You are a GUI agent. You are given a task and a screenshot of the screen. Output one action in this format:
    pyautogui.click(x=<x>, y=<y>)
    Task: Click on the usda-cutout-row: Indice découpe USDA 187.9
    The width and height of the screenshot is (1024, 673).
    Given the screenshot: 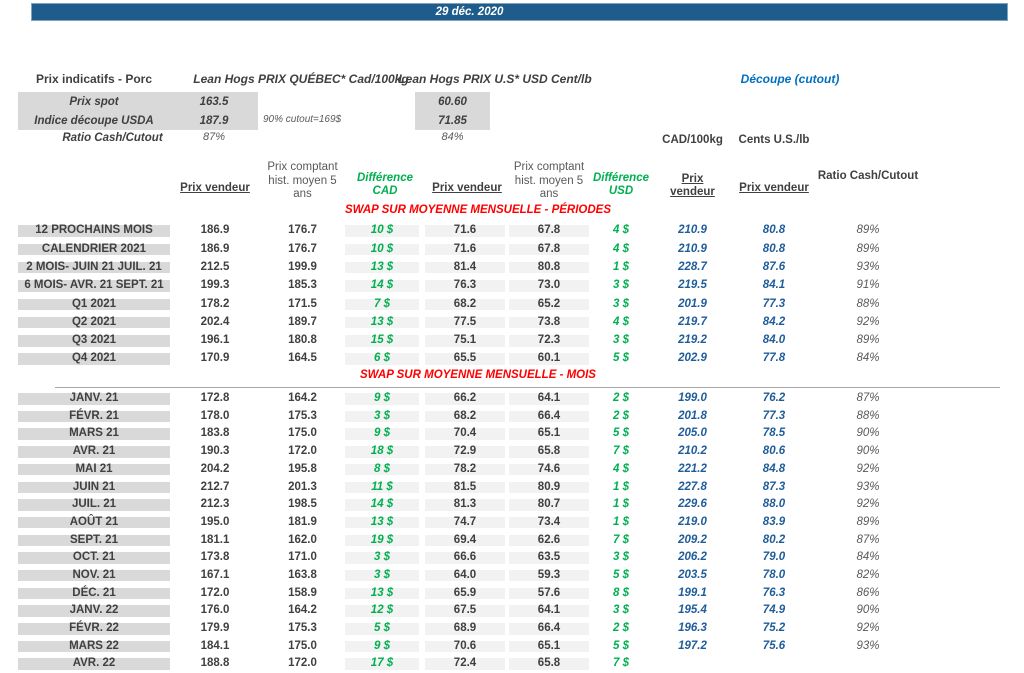 What is the action you would take?
    pyautogui.click(x=138, y=120)
    